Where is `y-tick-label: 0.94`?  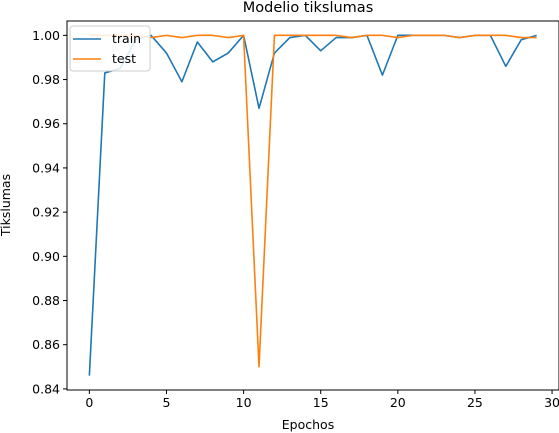 y-tick-label: 0.94 is located at coordinates (46, 167).